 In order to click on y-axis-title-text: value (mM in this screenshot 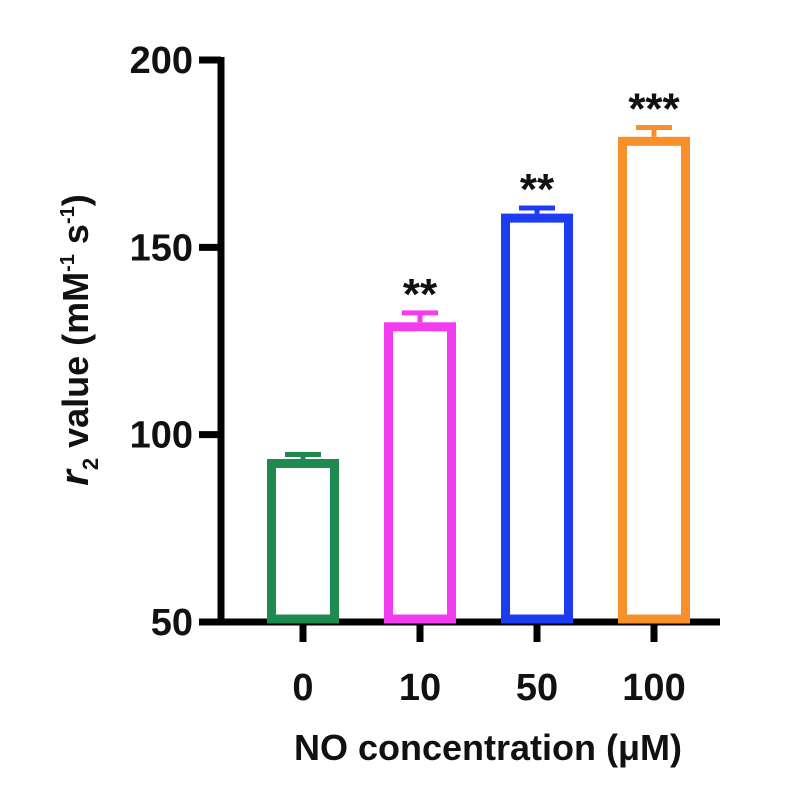, I will do `click(75, 365)`.